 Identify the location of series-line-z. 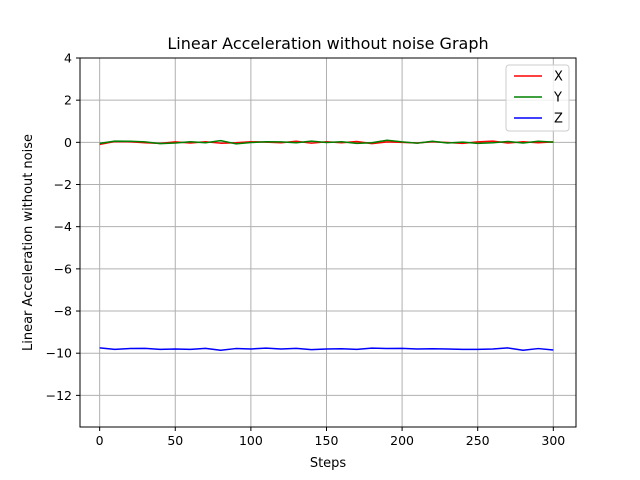
(326, 349).